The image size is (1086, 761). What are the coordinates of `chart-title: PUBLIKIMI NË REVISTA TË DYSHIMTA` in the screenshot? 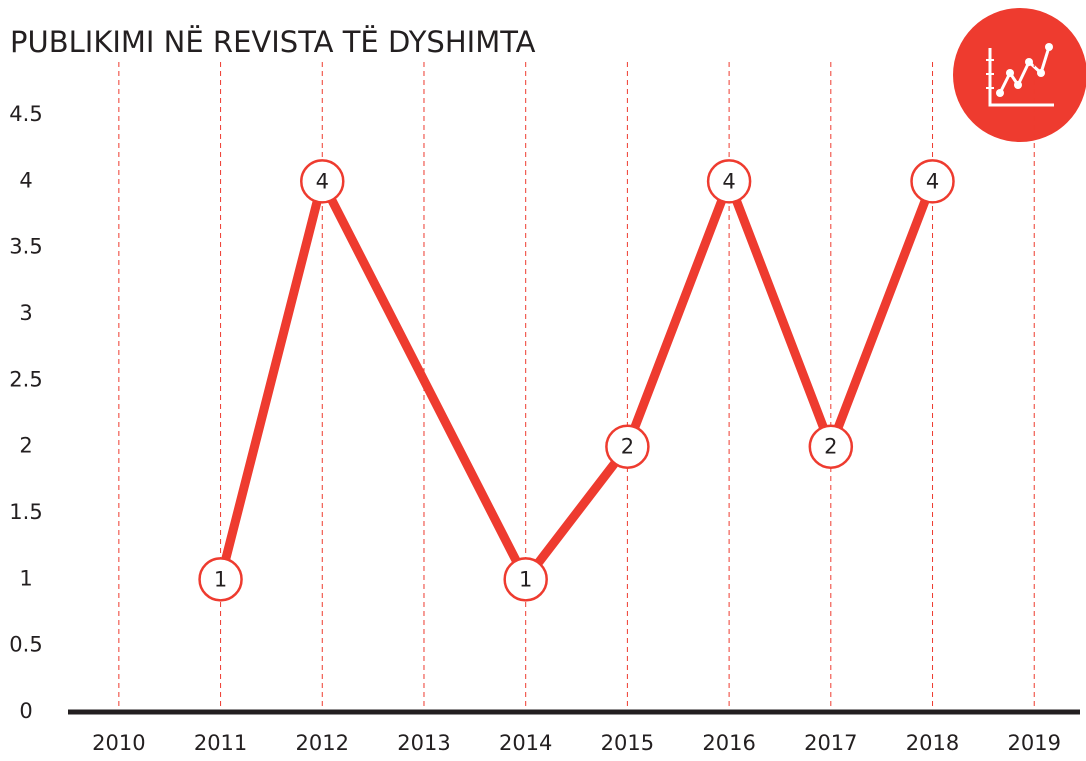 It's located at (273, 42).